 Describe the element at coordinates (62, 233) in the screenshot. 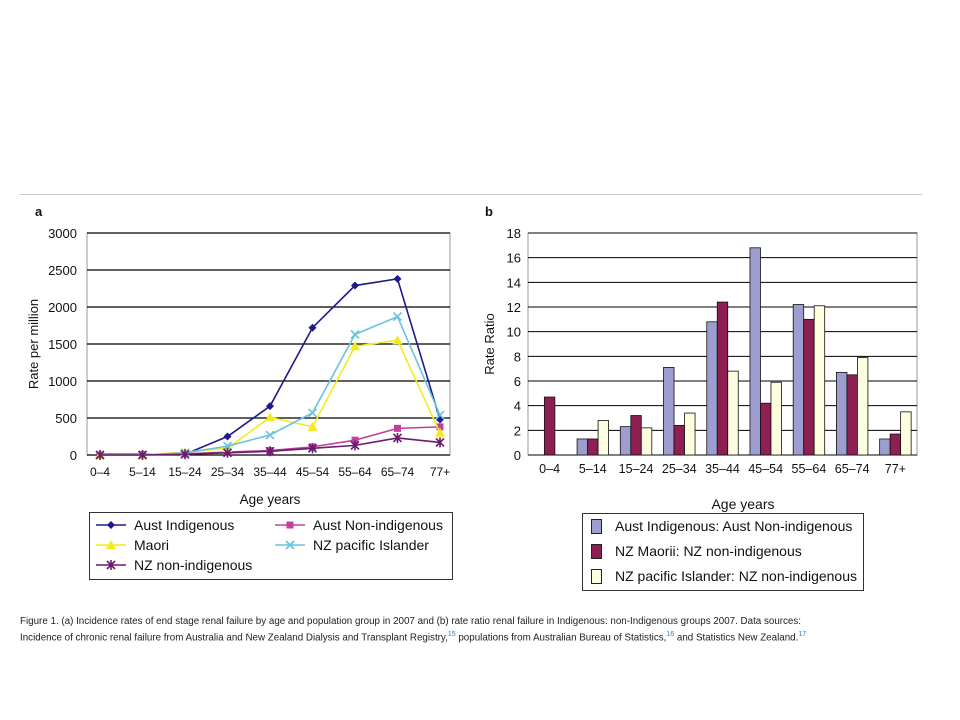

I see `y-tick-label-a: 3000` at that location.